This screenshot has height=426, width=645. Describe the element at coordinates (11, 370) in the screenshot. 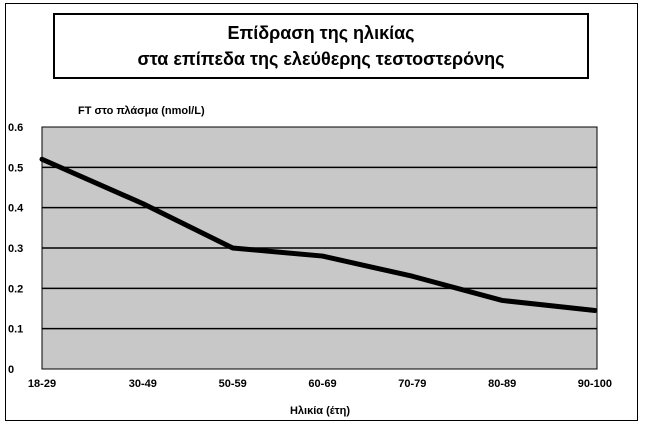

I see `y-tick-label: 0` at that location.